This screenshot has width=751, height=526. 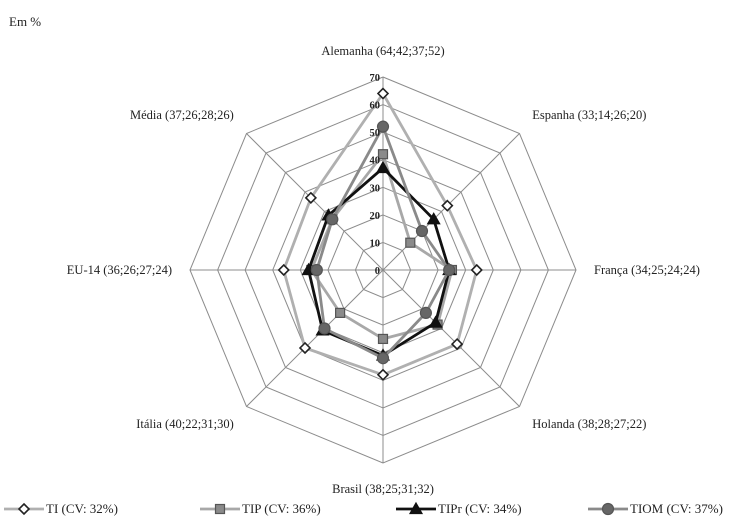 What do you see at coordinates (383, 154) in the screenshot?
I see `point-tip-alemanha` at bounding box center [383, 154].